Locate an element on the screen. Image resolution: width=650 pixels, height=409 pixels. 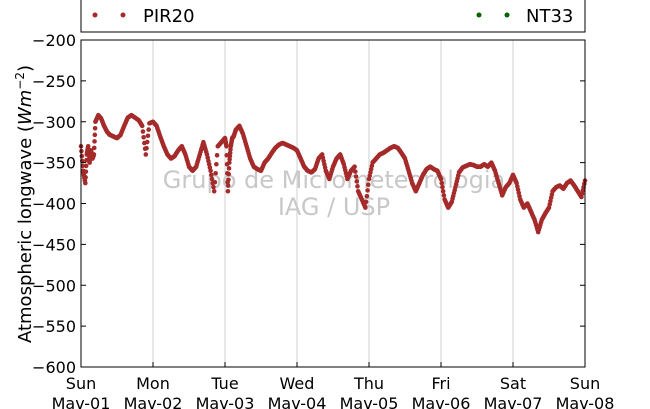
legend-label-nt33: NT33 is located at coordinates (549, 16).